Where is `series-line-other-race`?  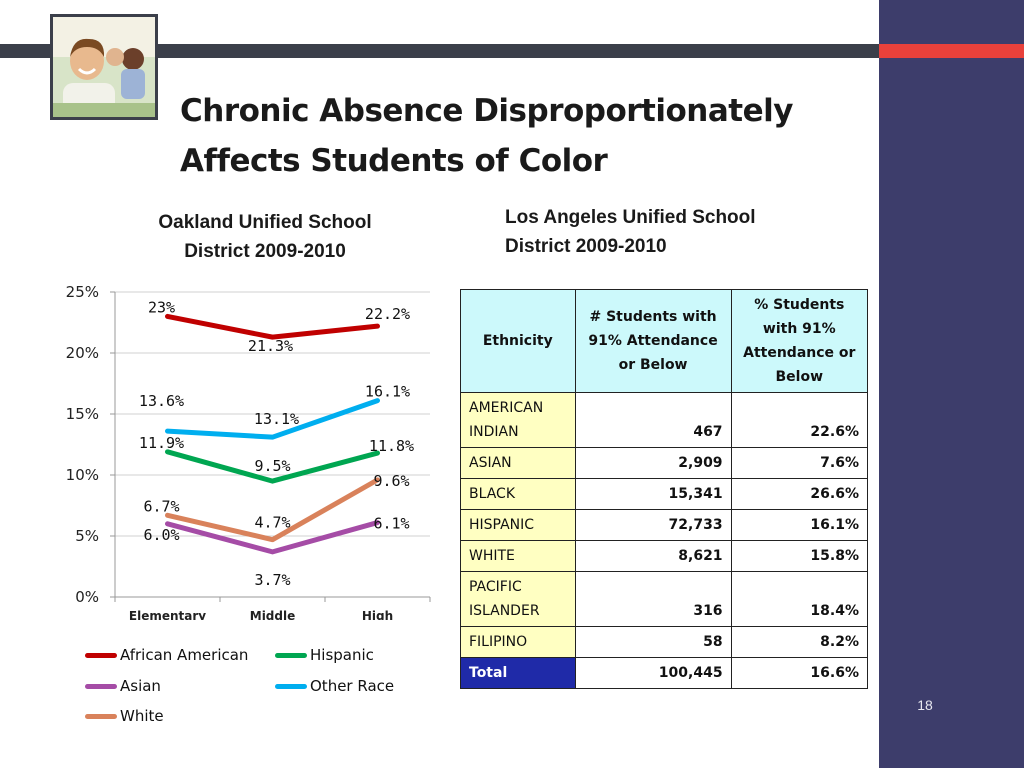 series-line-other-race is located at coordinates (272, 419).